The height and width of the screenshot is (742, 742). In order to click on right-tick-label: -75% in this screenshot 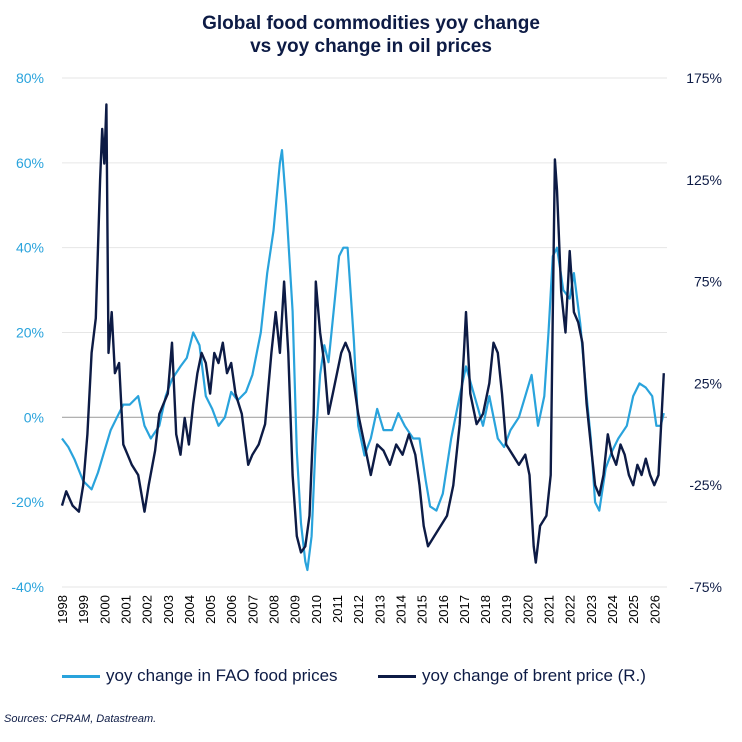, I will do `click(705, 587)`.